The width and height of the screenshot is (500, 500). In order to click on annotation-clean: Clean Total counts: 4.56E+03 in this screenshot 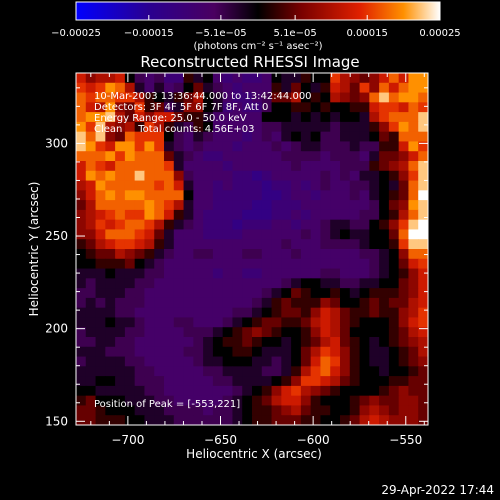, I will do `click(174, 129)`.